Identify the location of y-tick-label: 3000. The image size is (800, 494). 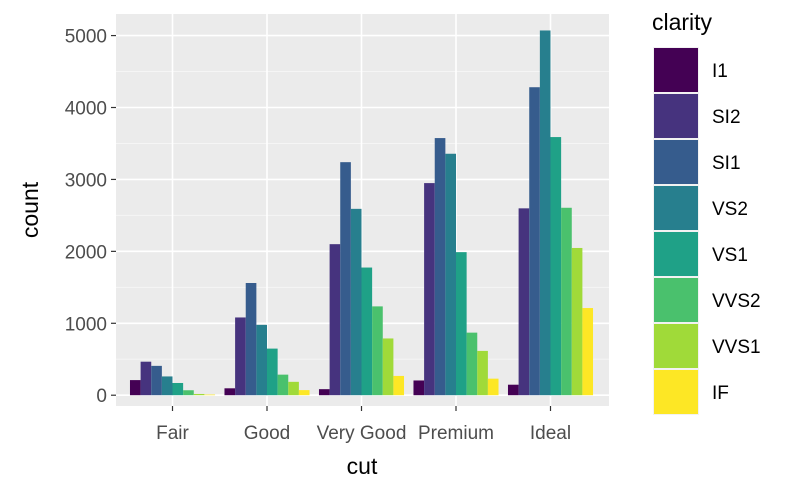
(86, 180).